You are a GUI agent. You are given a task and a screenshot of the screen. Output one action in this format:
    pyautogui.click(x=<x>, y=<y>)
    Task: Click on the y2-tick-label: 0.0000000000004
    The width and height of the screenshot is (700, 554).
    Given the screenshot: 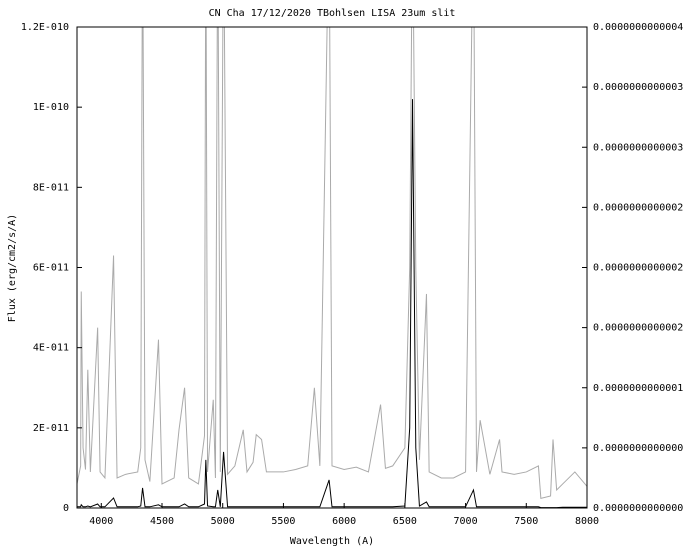 What is the action you would take?
    pyautogui.click(x=638, y=27)
    